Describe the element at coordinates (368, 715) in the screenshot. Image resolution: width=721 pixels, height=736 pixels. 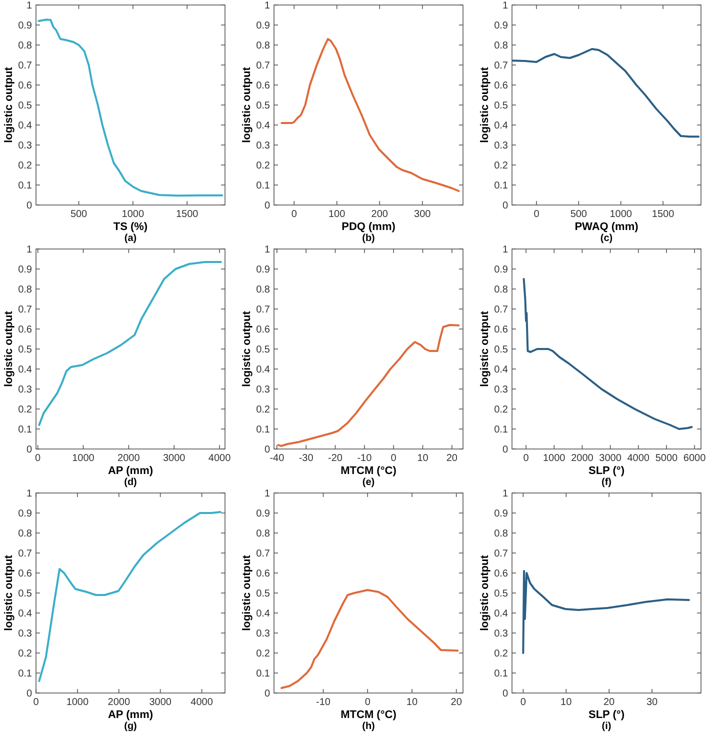
I see `x-axis-title: MTCM (°C)` at that location.